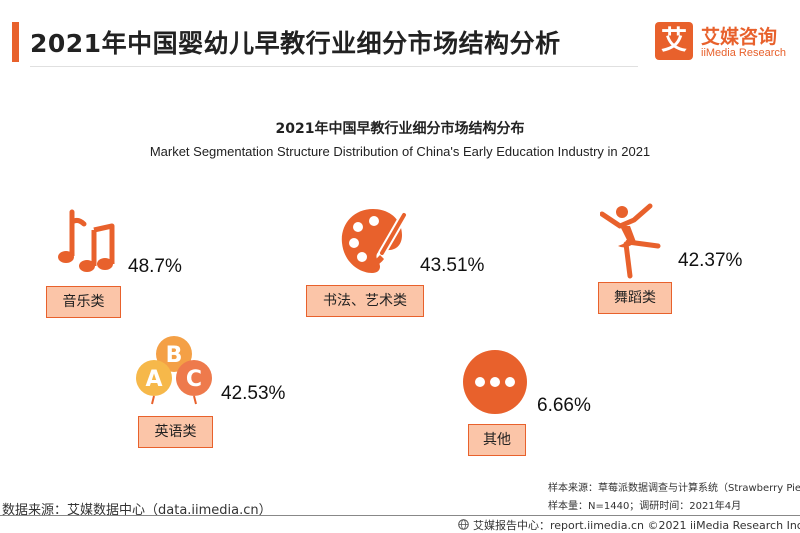  Describe the element at coordinates (739, 37) in the screenshot. I see `brand-name-cn: 艾媒咨询` at that location.